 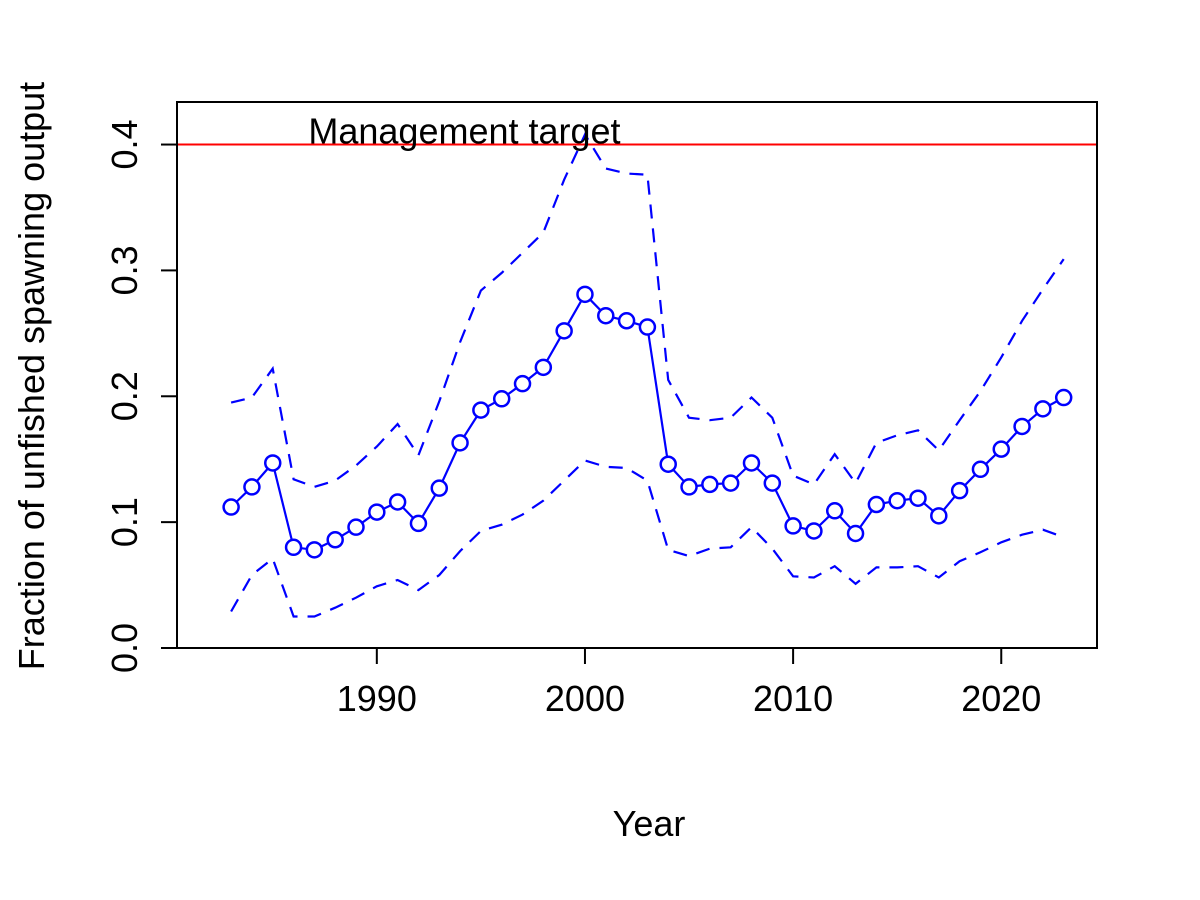 What do you see at coordinates (793, 698) in the screenshot?
I see `x-tick-label: 2010` at bounding box center [793, 698].